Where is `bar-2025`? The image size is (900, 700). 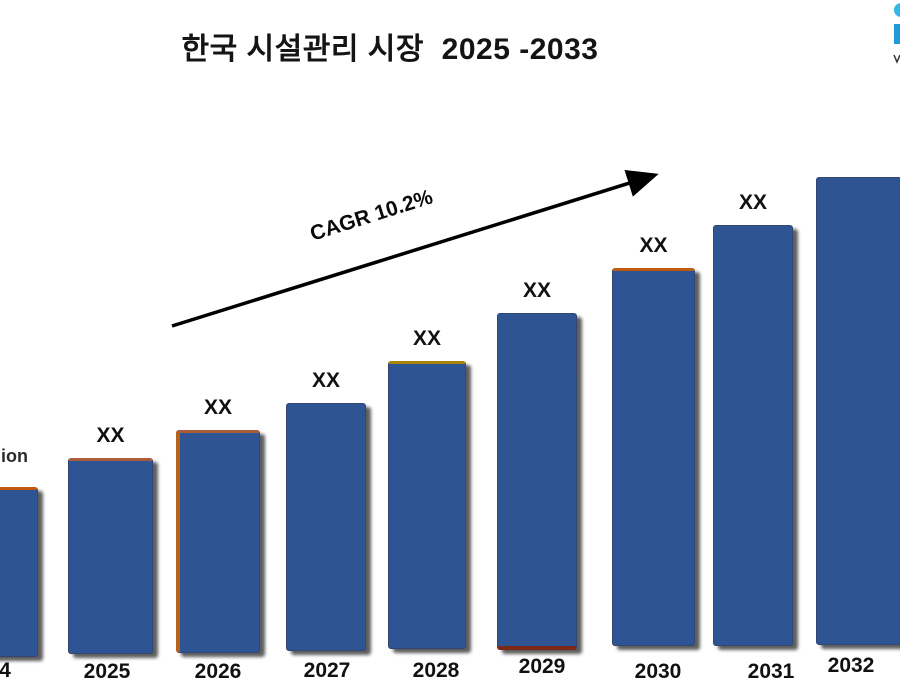
bar-2025 is located at coordinates (110, 556).